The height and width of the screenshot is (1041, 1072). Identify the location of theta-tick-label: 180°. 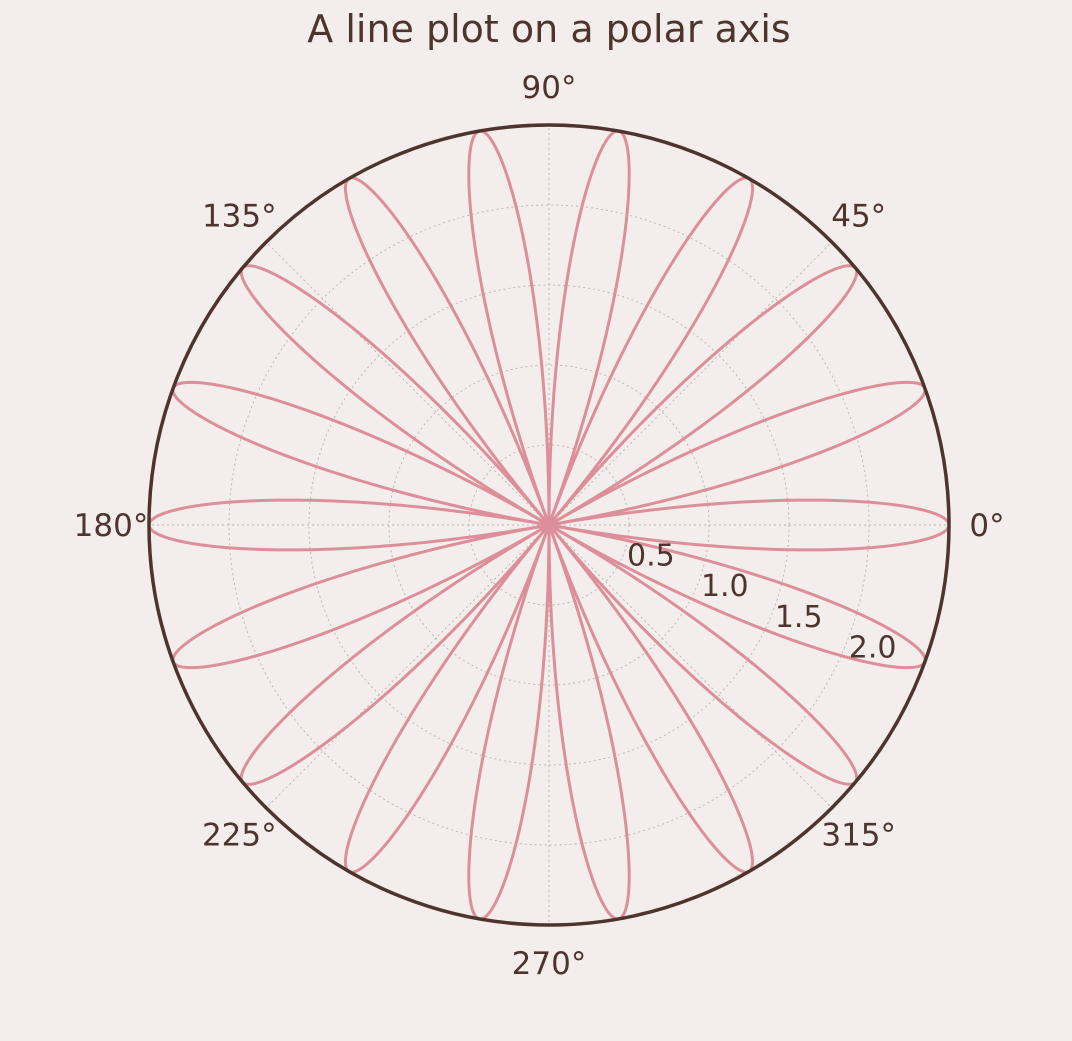
(111, 526).